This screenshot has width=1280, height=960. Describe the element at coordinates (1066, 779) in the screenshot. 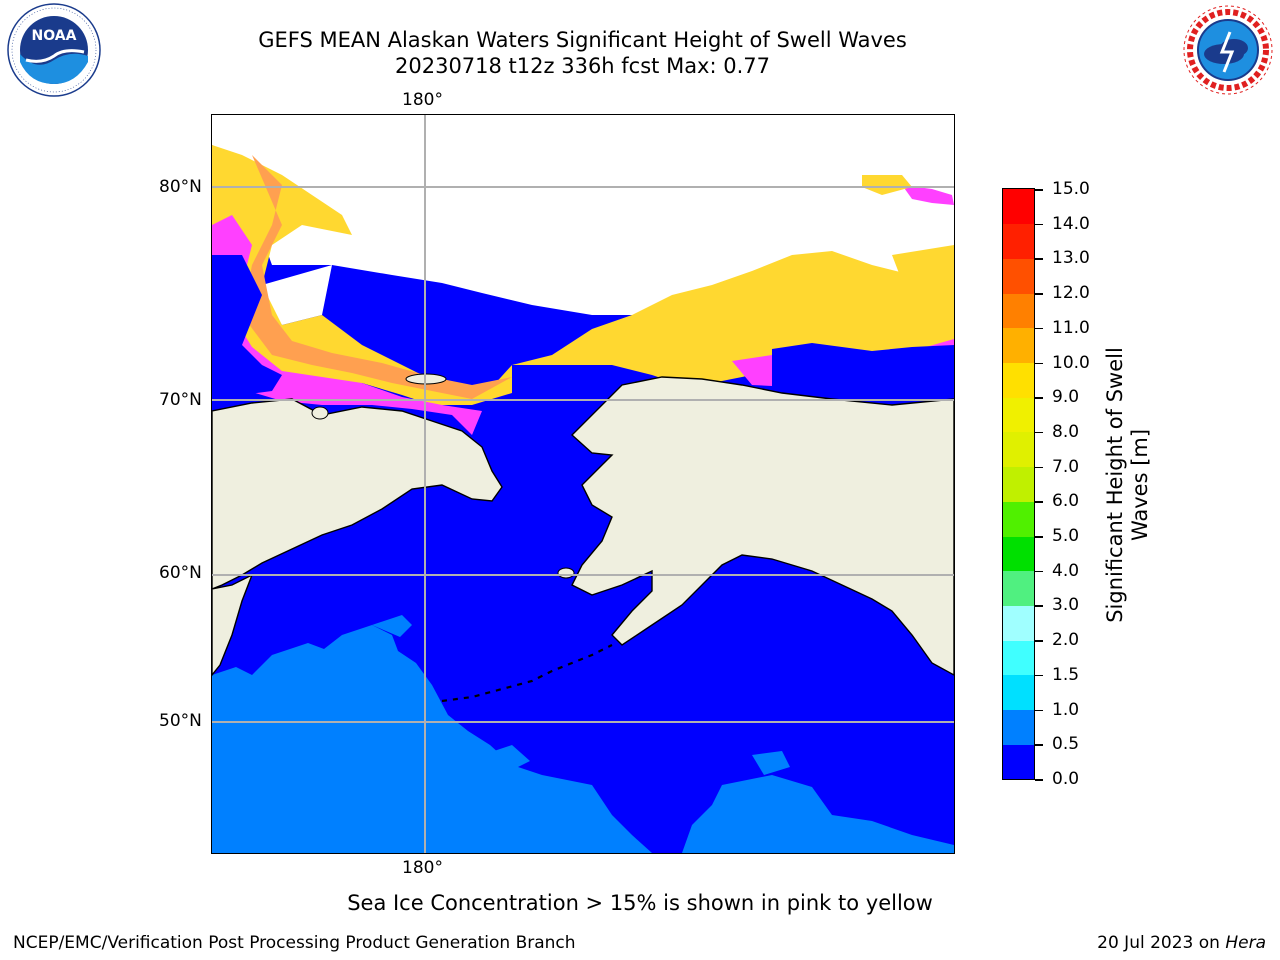

I see `colorbar-tick-label: 0.0` at that location.